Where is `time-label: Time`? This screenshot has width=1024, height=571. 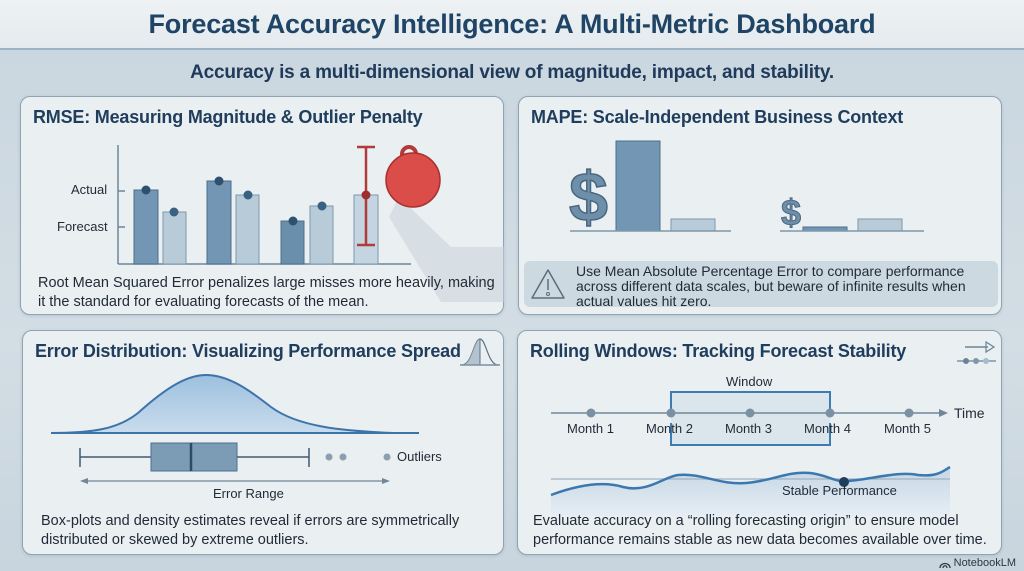 time-label: Time is located at coordinates (969, 413).